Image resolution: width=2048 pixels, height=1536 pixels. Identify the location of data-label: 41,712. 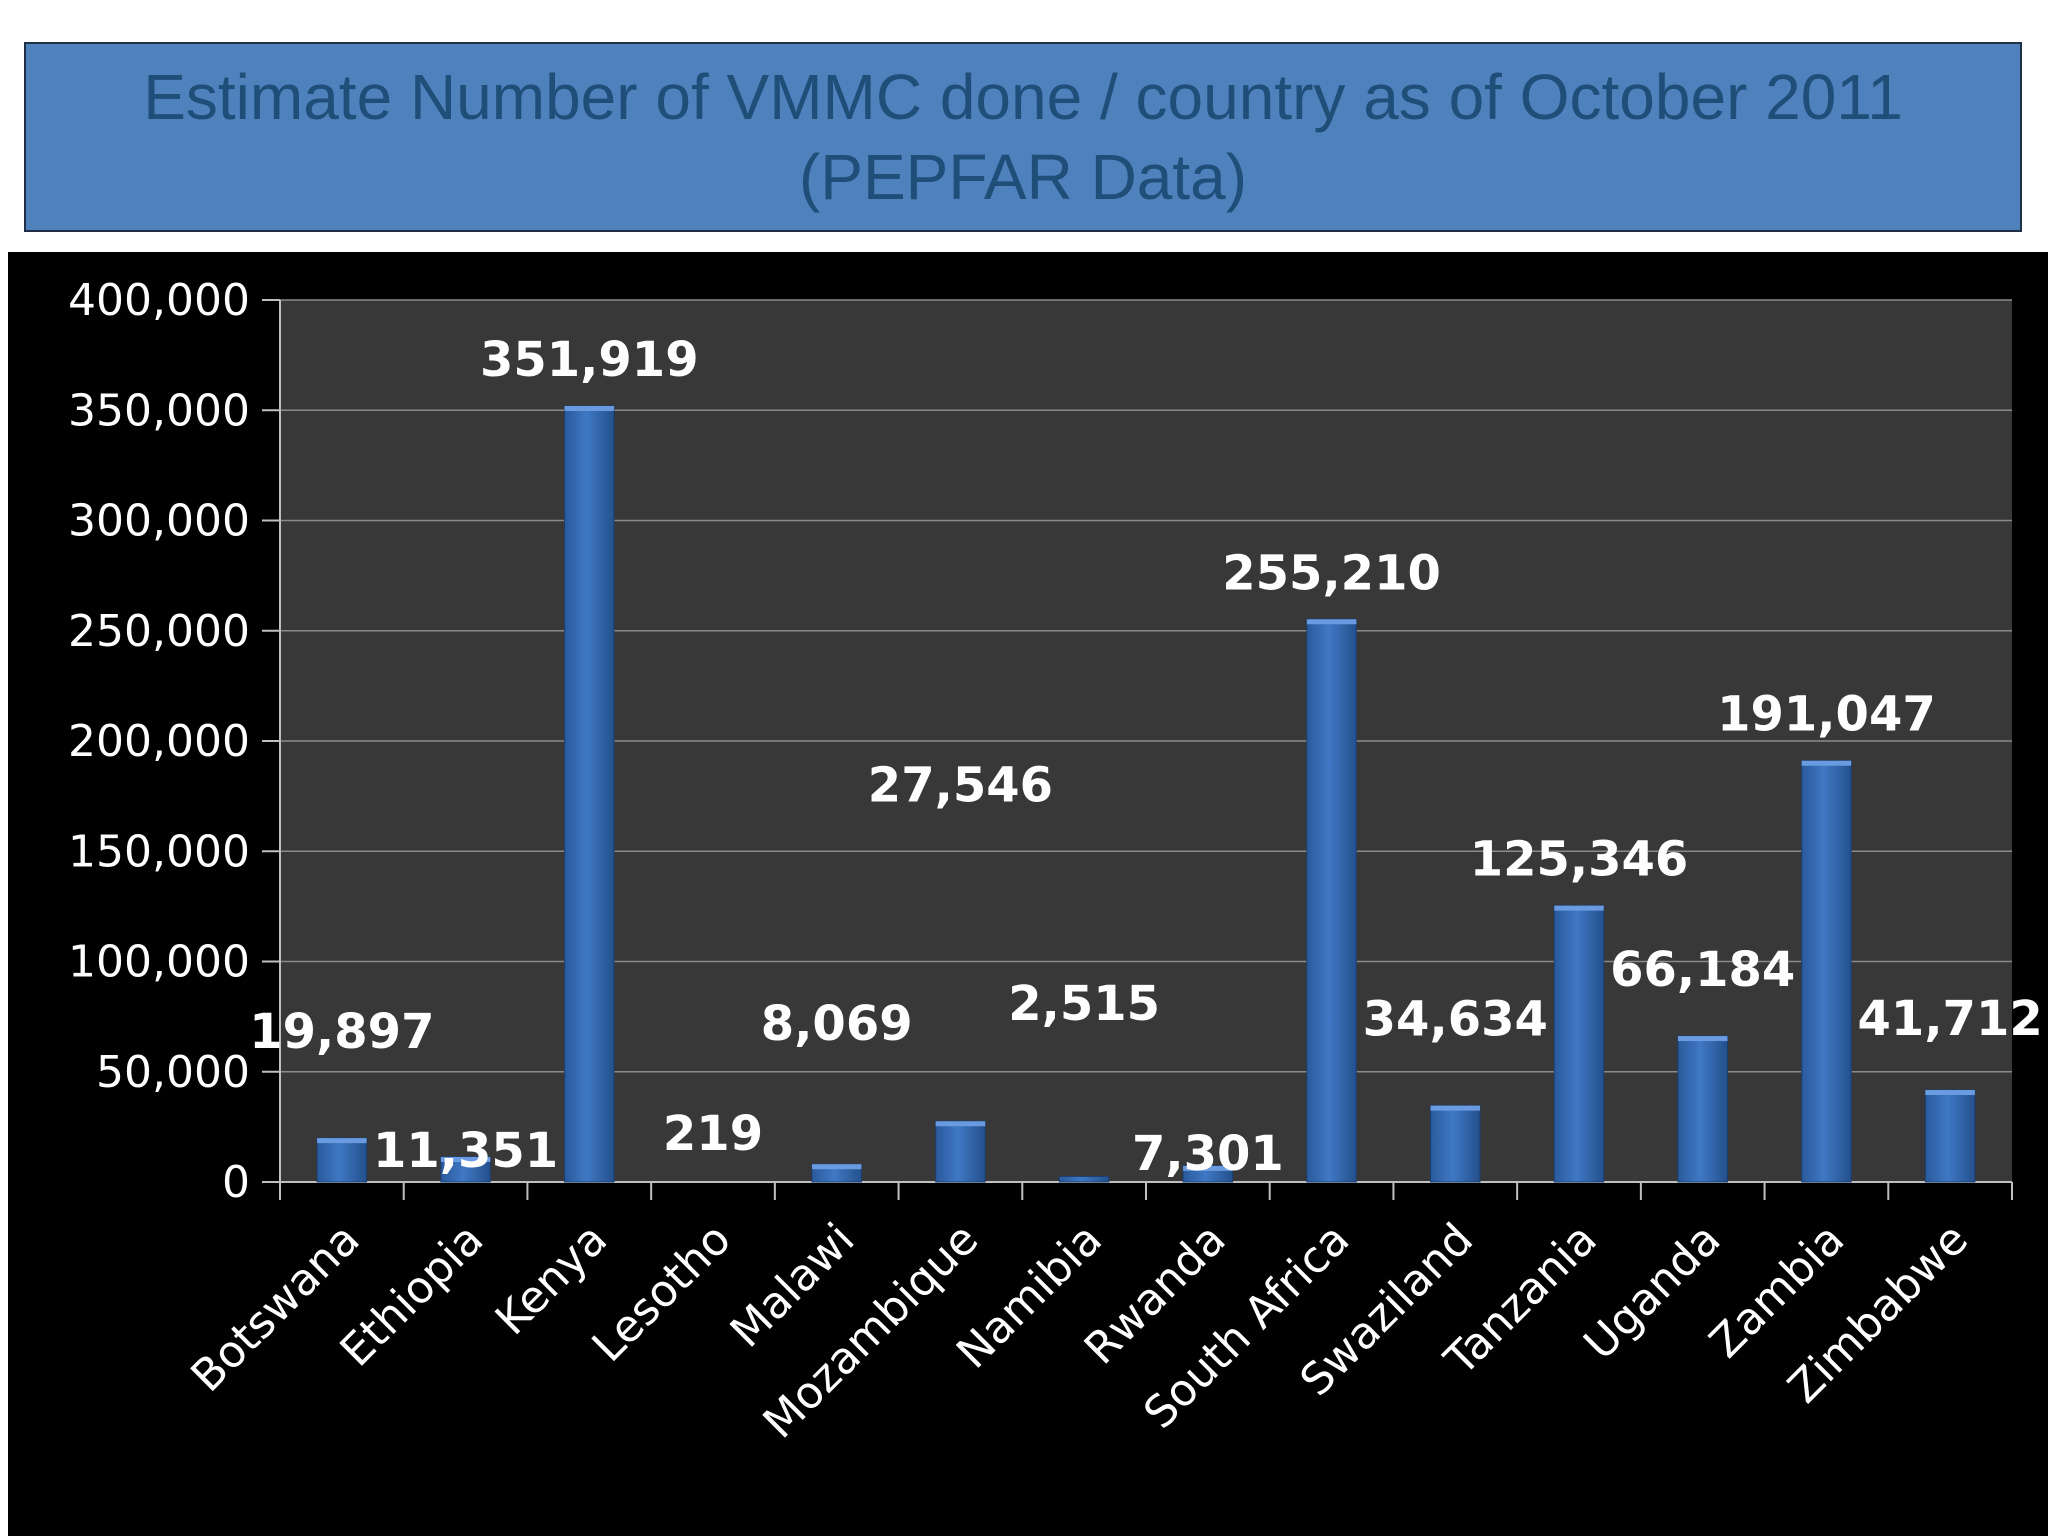
(1950, 1019).